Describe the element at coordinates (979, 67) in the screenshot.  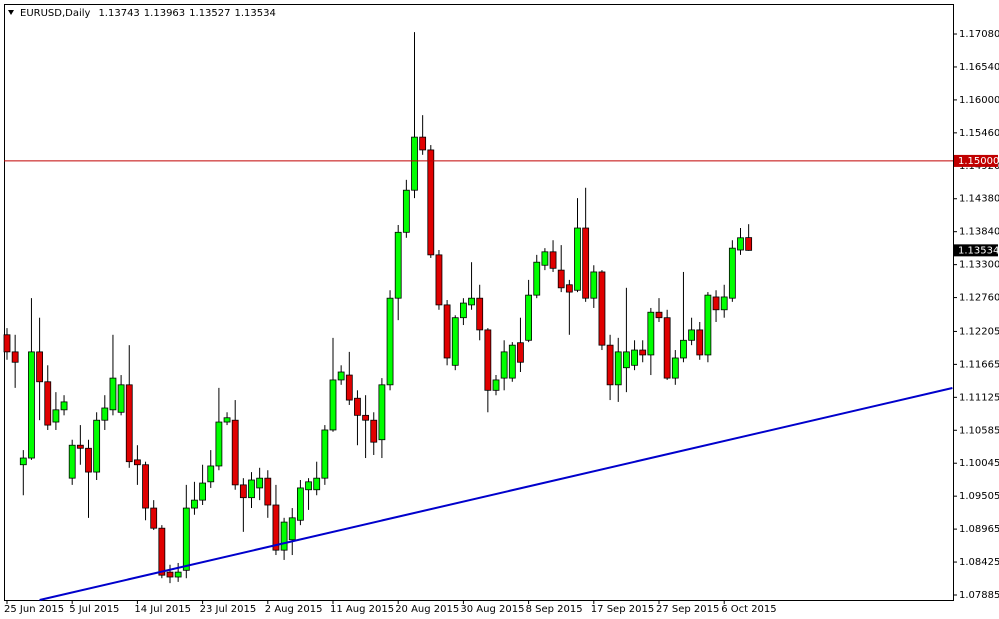
I see `y-tick-label: 1.16540` at that location.